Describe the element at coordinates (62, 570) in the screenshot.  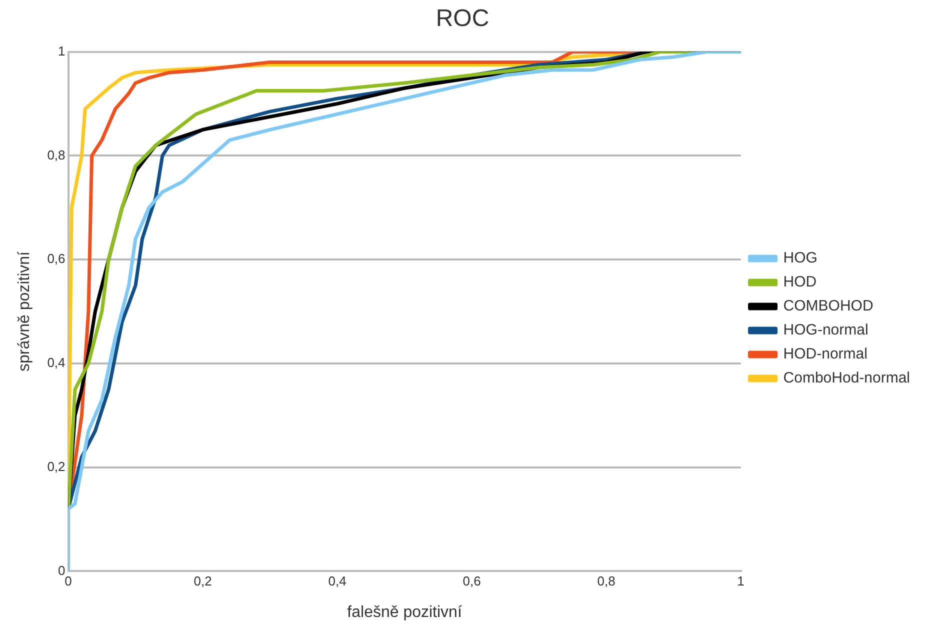
I see `y-tick-label: 0` at that location.